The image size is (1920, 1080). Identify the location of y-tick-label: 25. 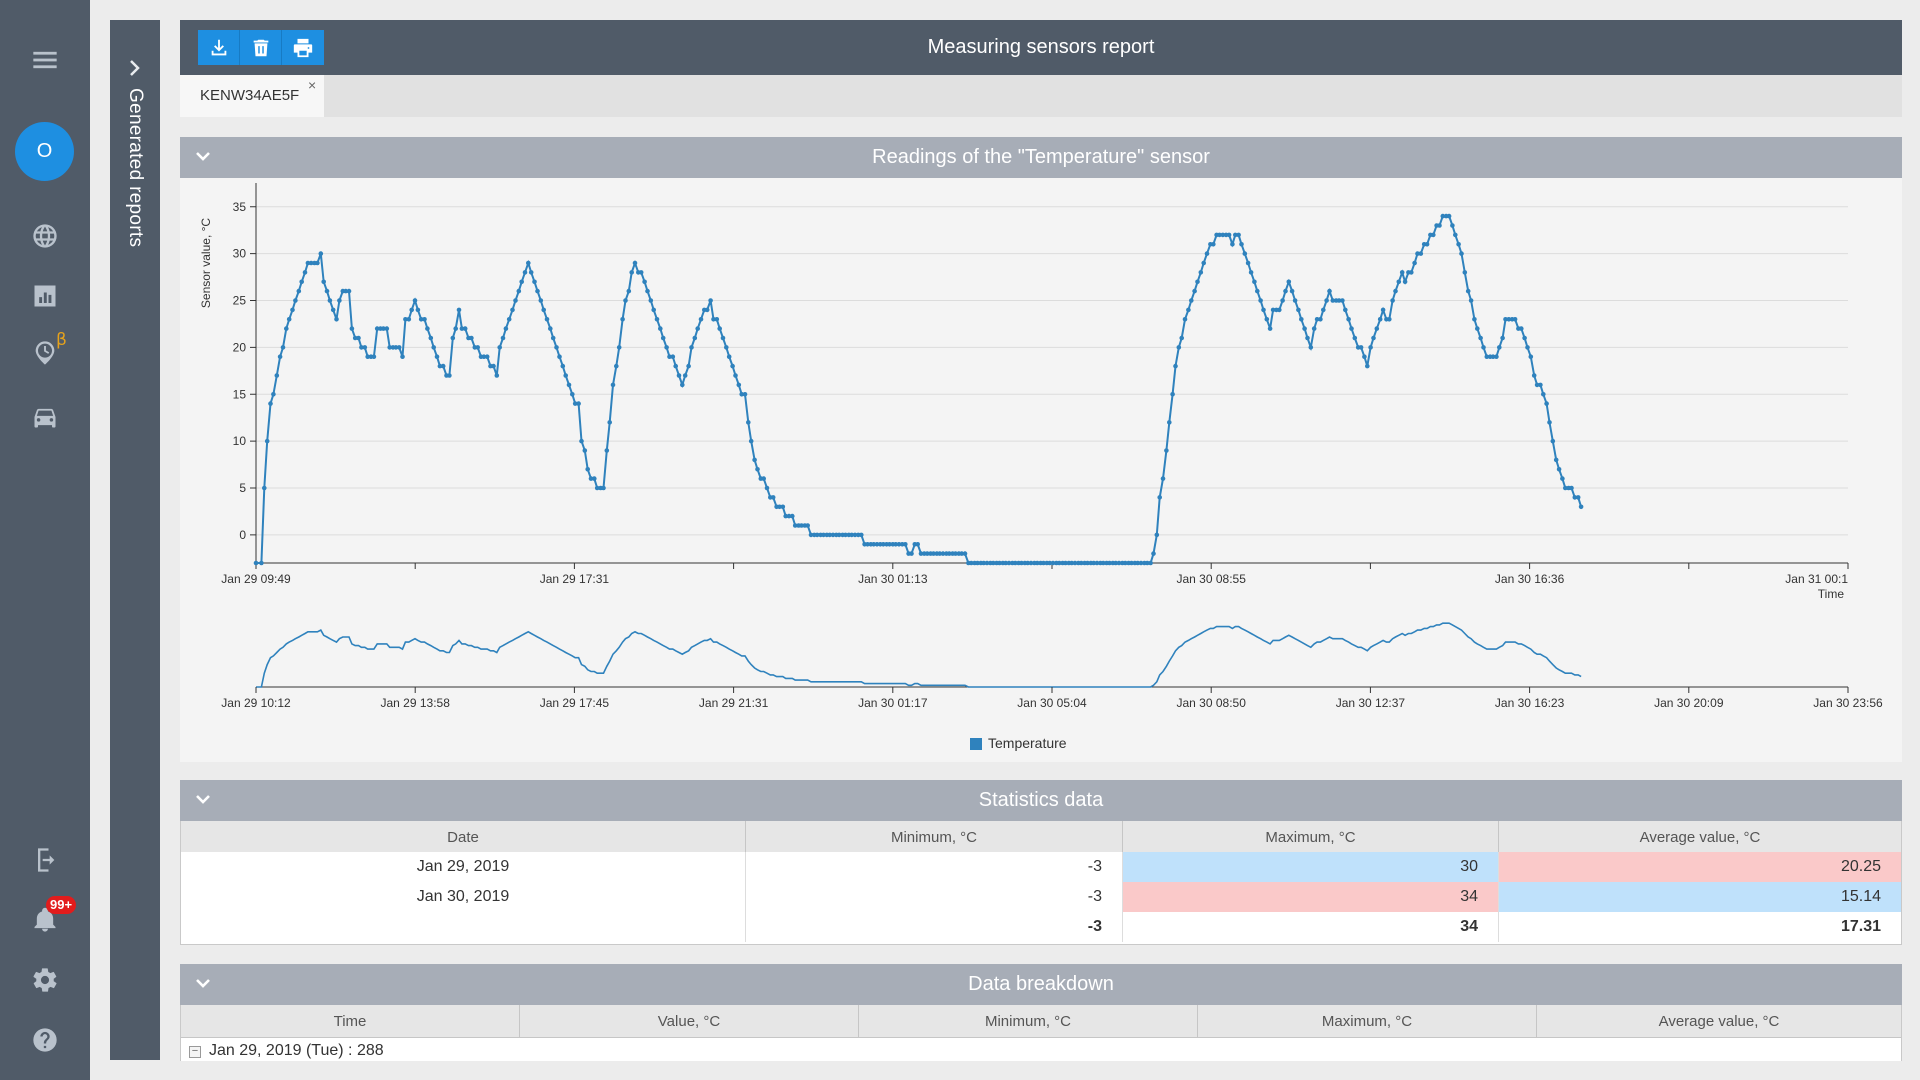
(240, 301).